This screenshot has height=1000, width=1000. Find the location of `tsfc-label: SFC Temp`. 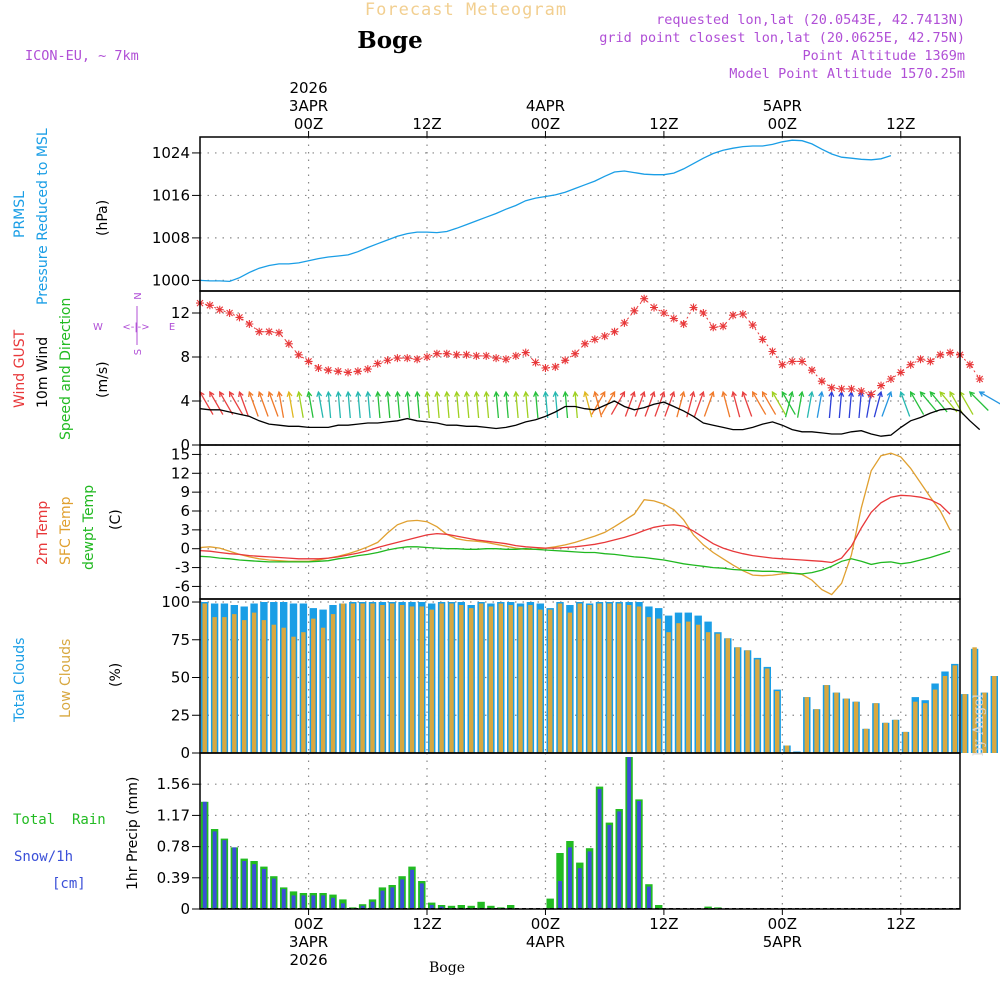

tsfc-label: SFC Temp is located at coordinates (66, 530).